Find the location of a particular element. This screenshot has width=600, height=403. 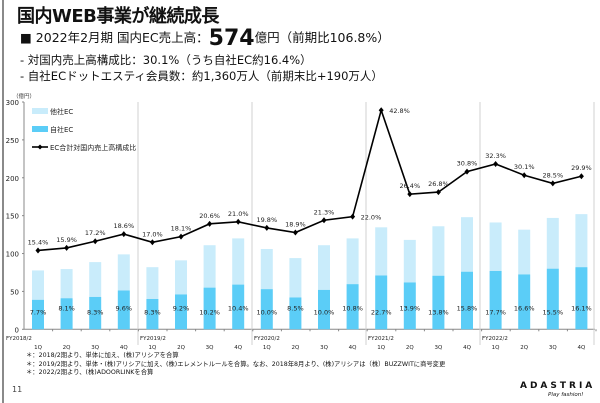

own-ec-ratio-label: 8.3% is located at coordinates (152, 312).